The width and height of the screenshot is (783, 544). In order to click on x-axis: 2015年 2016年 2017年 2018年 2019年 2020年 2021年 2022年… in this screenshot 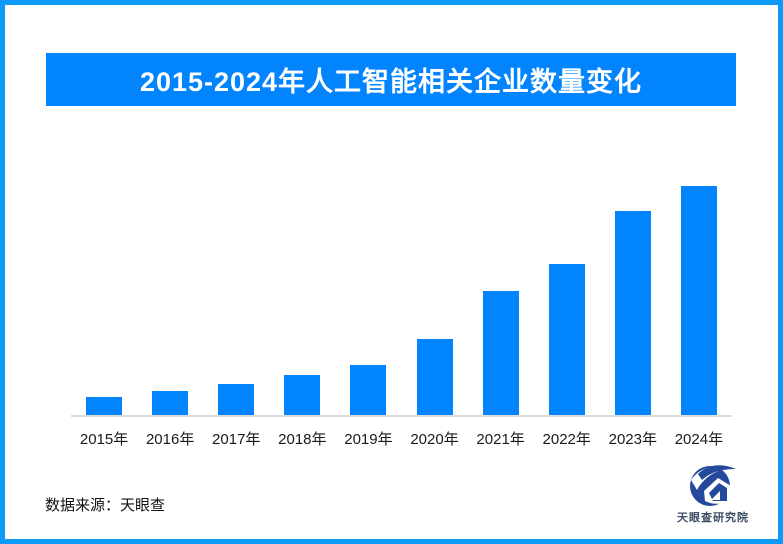, I will do `click(401, 438)`.